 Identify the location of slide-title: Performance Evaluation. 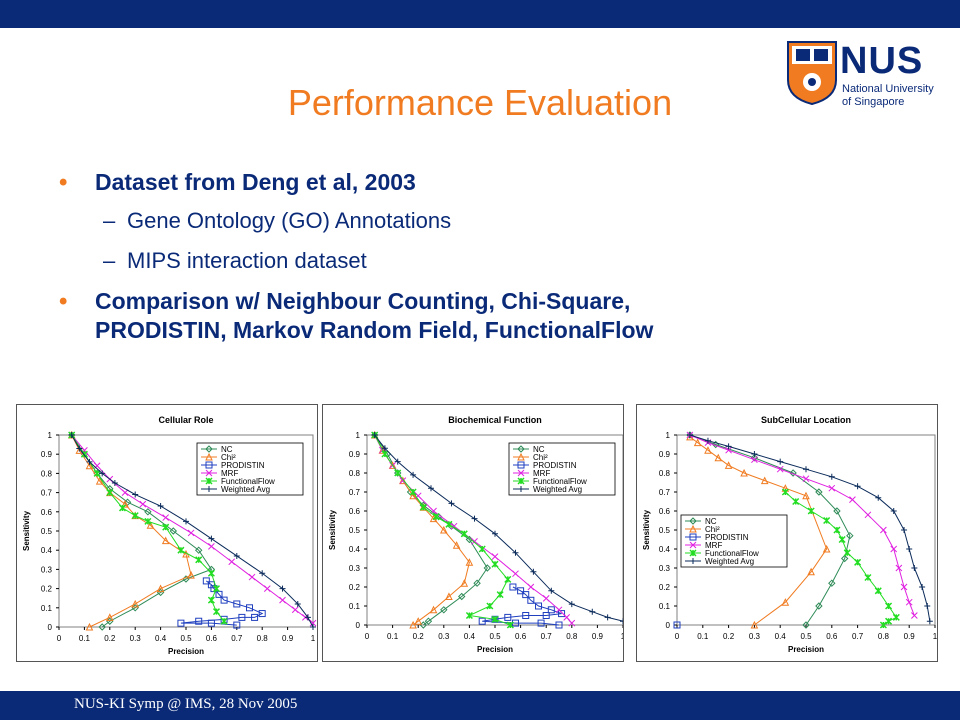
(480, 102).